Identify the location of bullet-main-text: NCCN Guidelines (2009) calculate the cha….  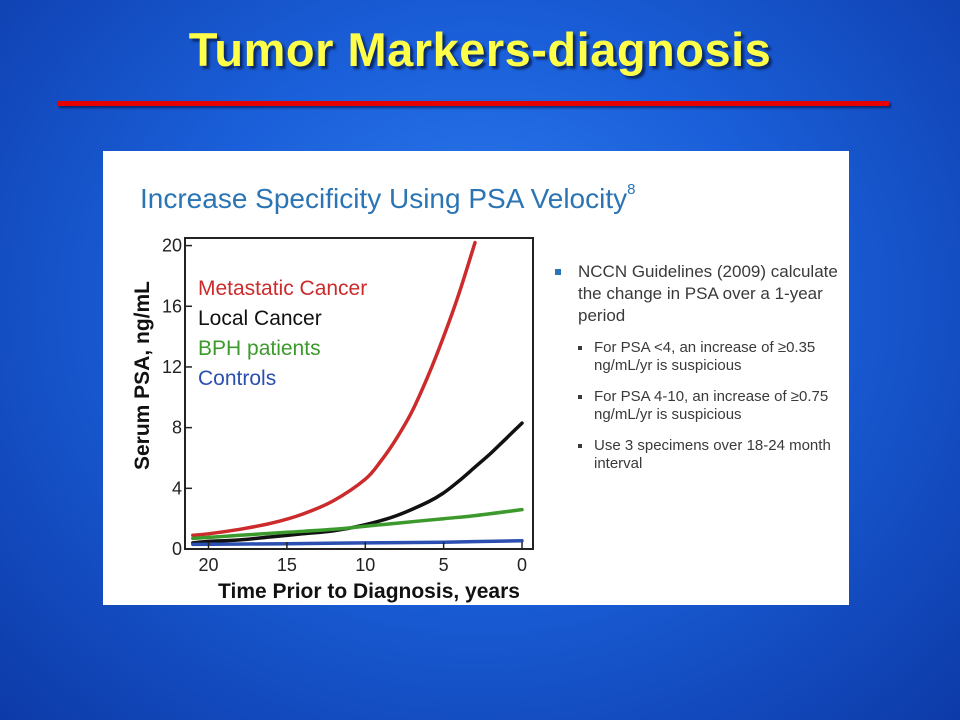
(708, 293).